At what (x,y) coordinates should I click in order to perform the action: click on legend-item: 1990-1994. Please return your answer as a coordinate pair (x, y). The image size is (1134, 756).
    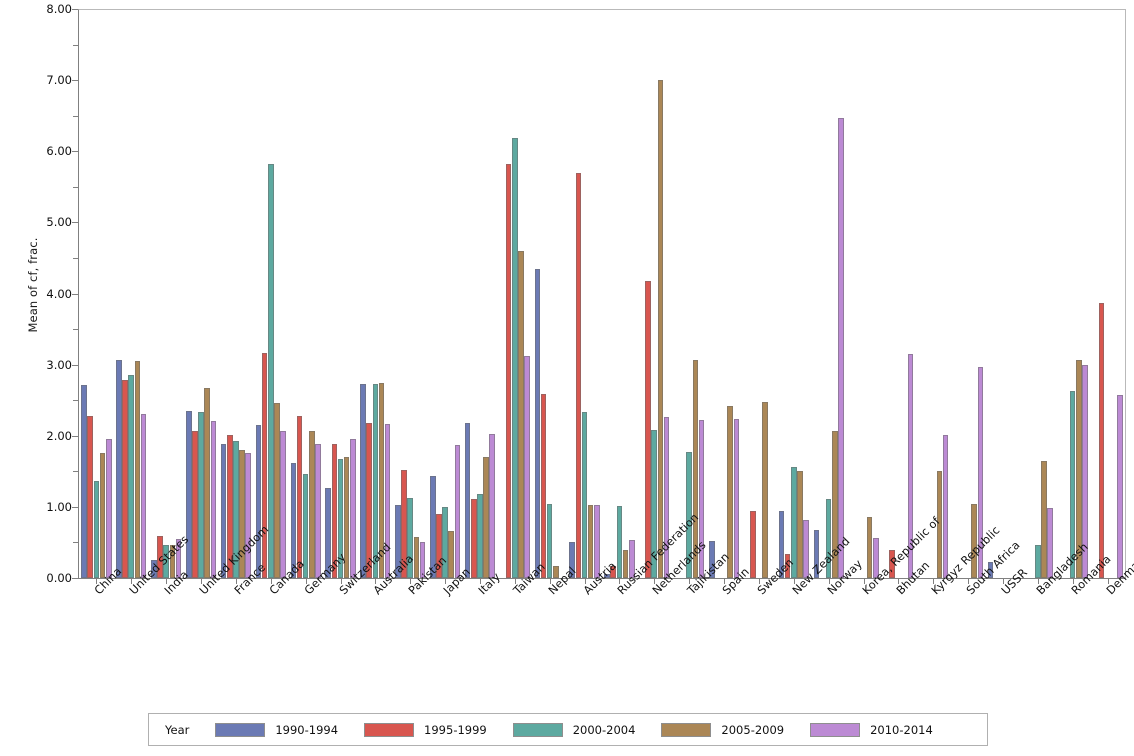
    Looking at the image, I should click on (276, 729).